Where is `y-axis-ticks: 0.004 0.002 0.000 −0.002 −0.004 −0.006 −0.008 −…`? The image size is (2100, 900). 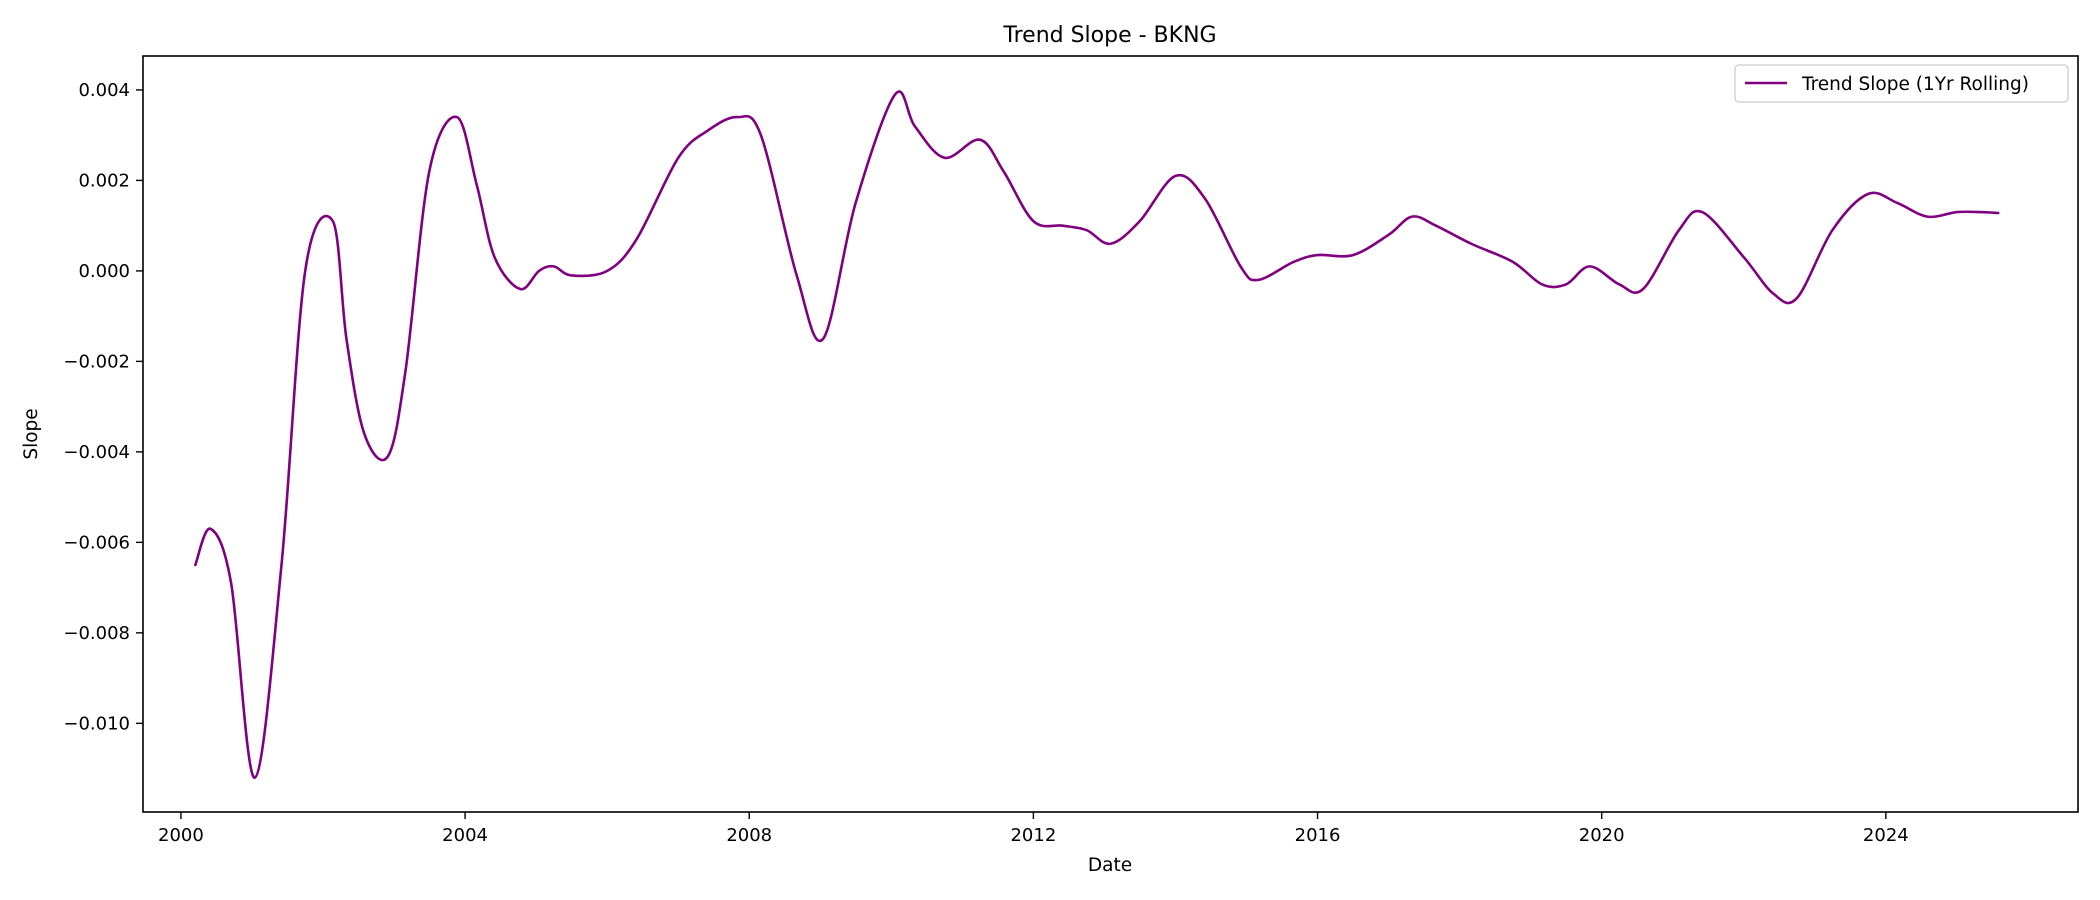
y-axis-ticks: 0.004 0.002 0.000 −0.002 −0.004 −0.006 −0.008 −… is located at coordinates (103, 407).